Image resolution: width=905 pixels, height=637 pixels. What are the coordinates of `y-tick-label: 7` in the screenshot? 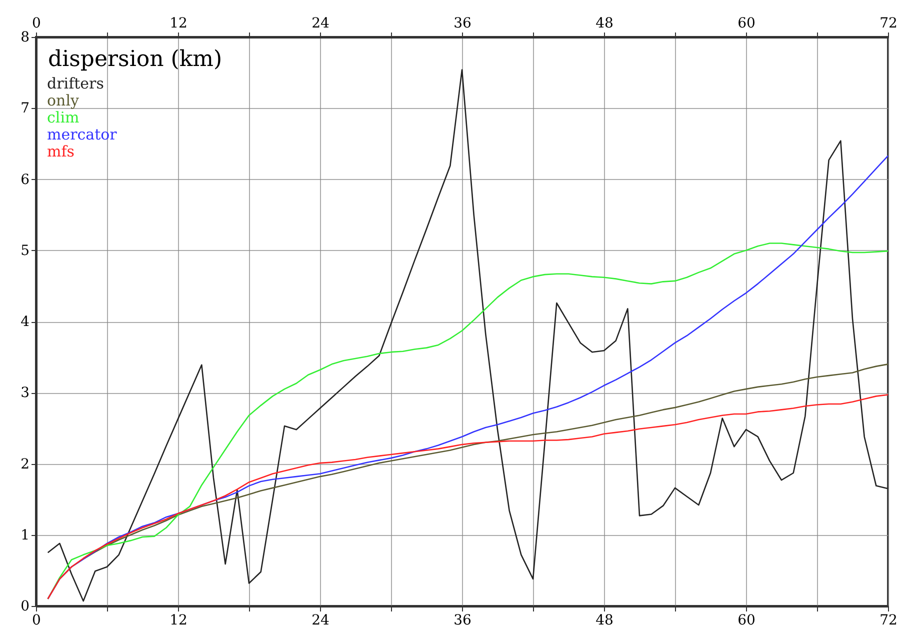 It's located at (25, 108).